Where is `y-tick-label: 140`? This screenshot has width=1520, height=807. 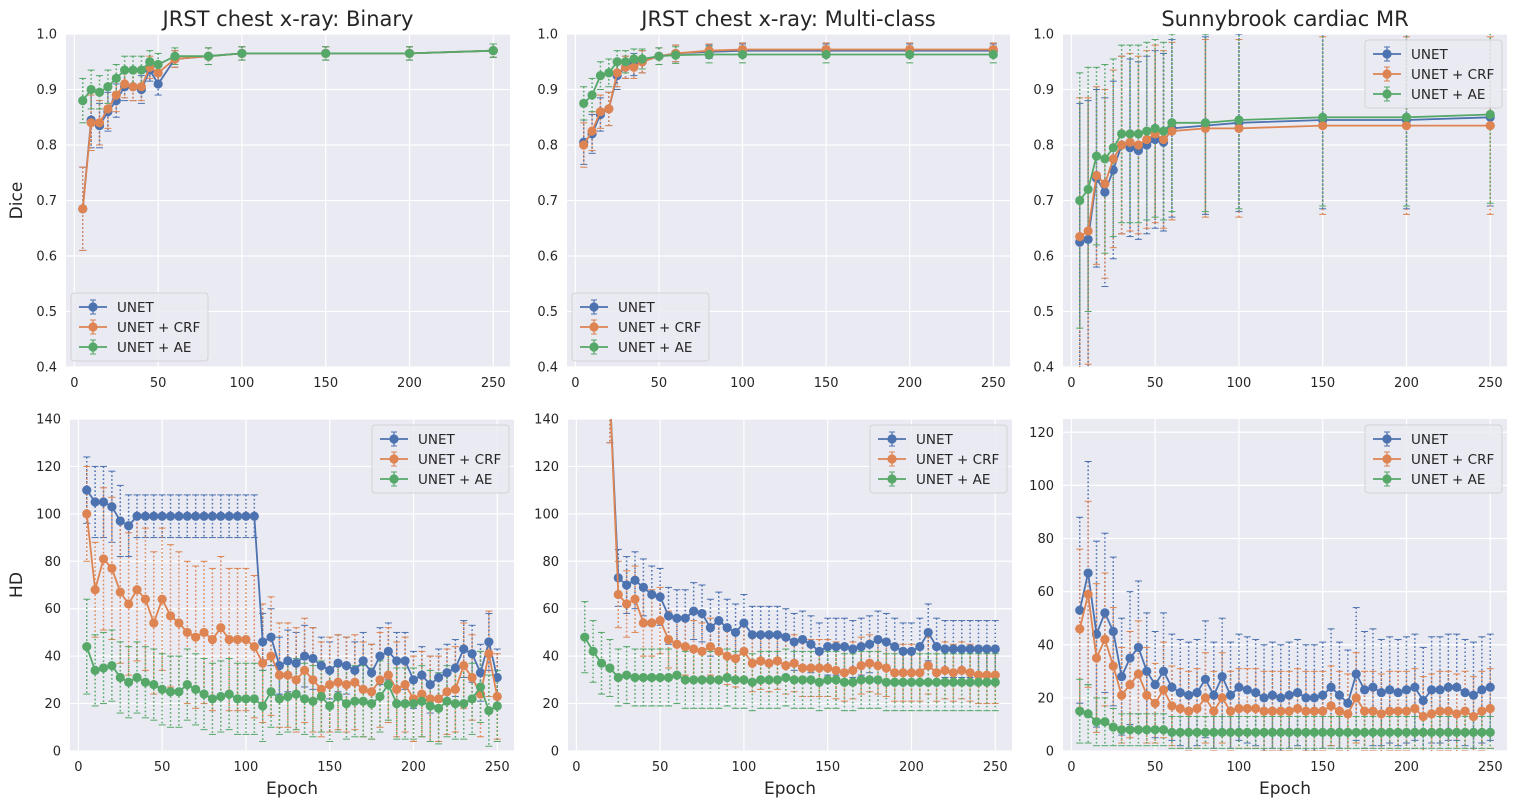 y-tick-label: 140 is located at coordinates (48, 420).